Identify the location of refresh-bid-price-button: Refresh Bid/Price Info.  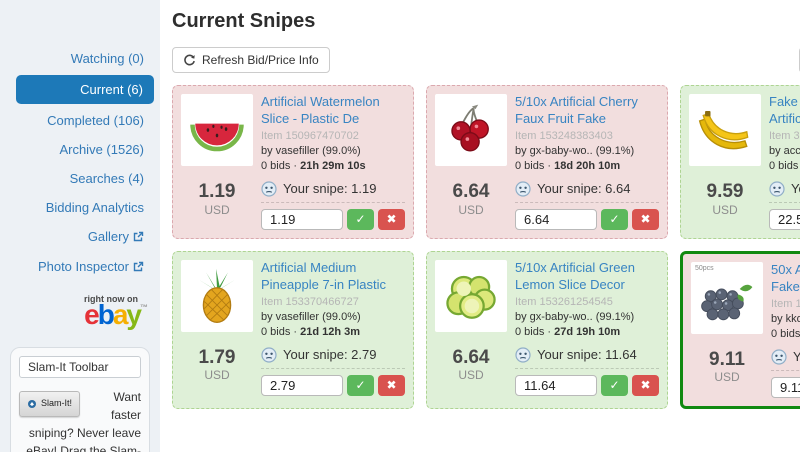
(251, 60).